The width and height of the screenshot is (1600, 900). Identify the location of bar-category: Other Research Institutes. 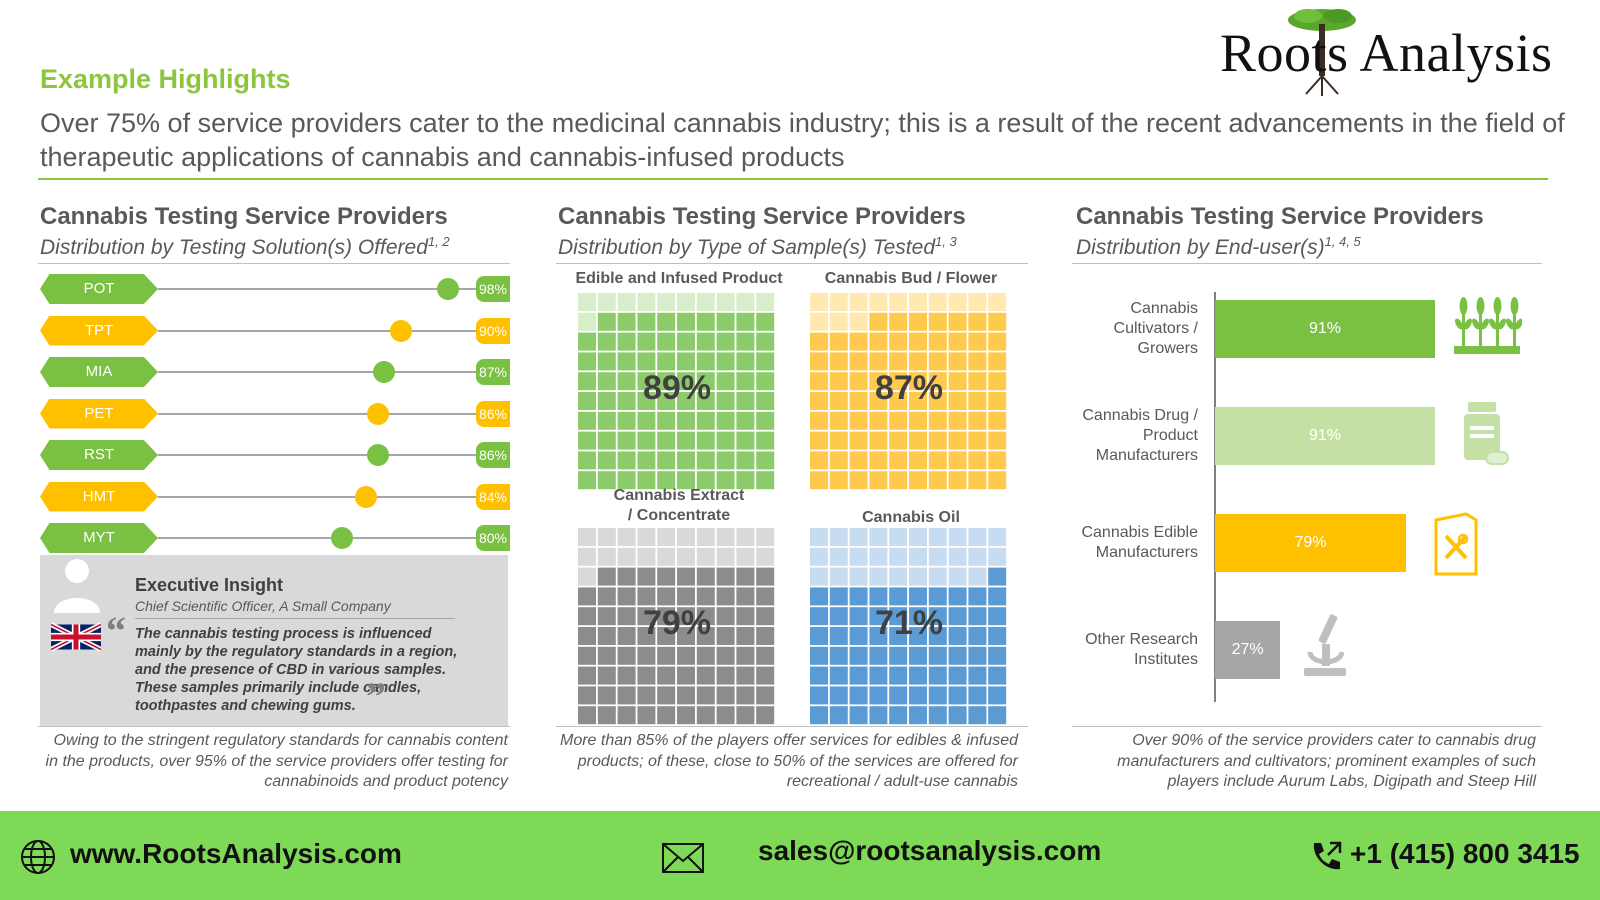
(1133, 650).